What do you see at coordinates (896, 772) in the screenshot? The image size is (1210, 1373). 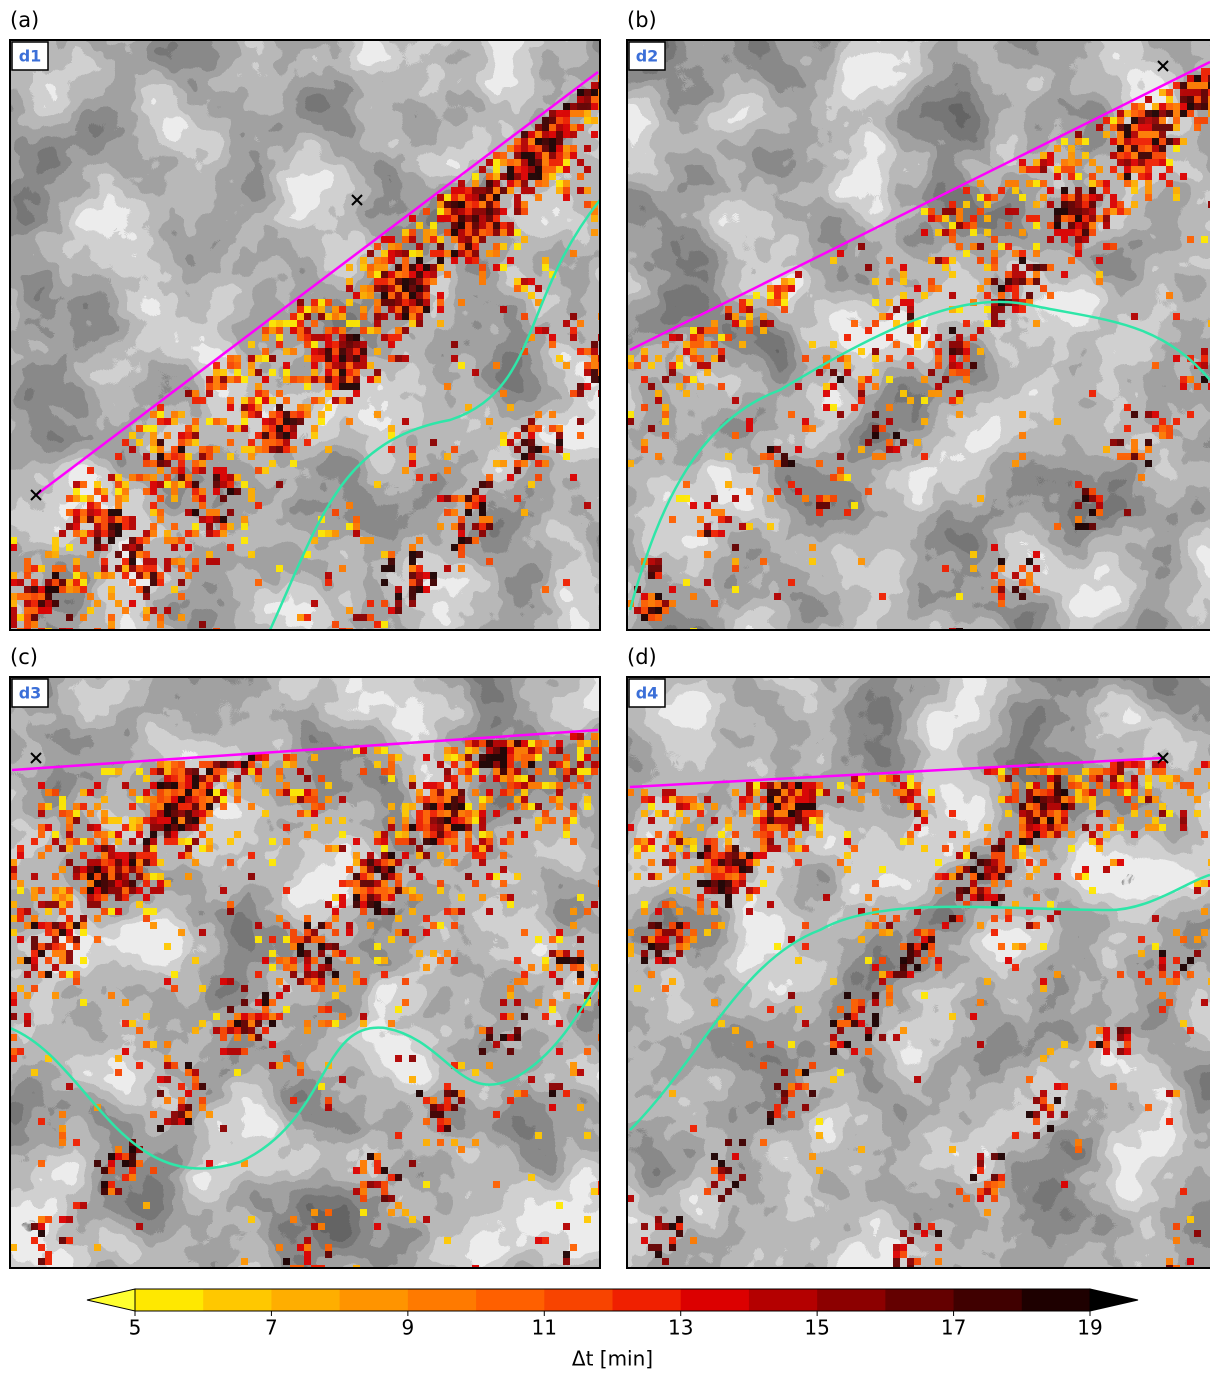 I see `magenta-line` at bounding box center [896, 772].